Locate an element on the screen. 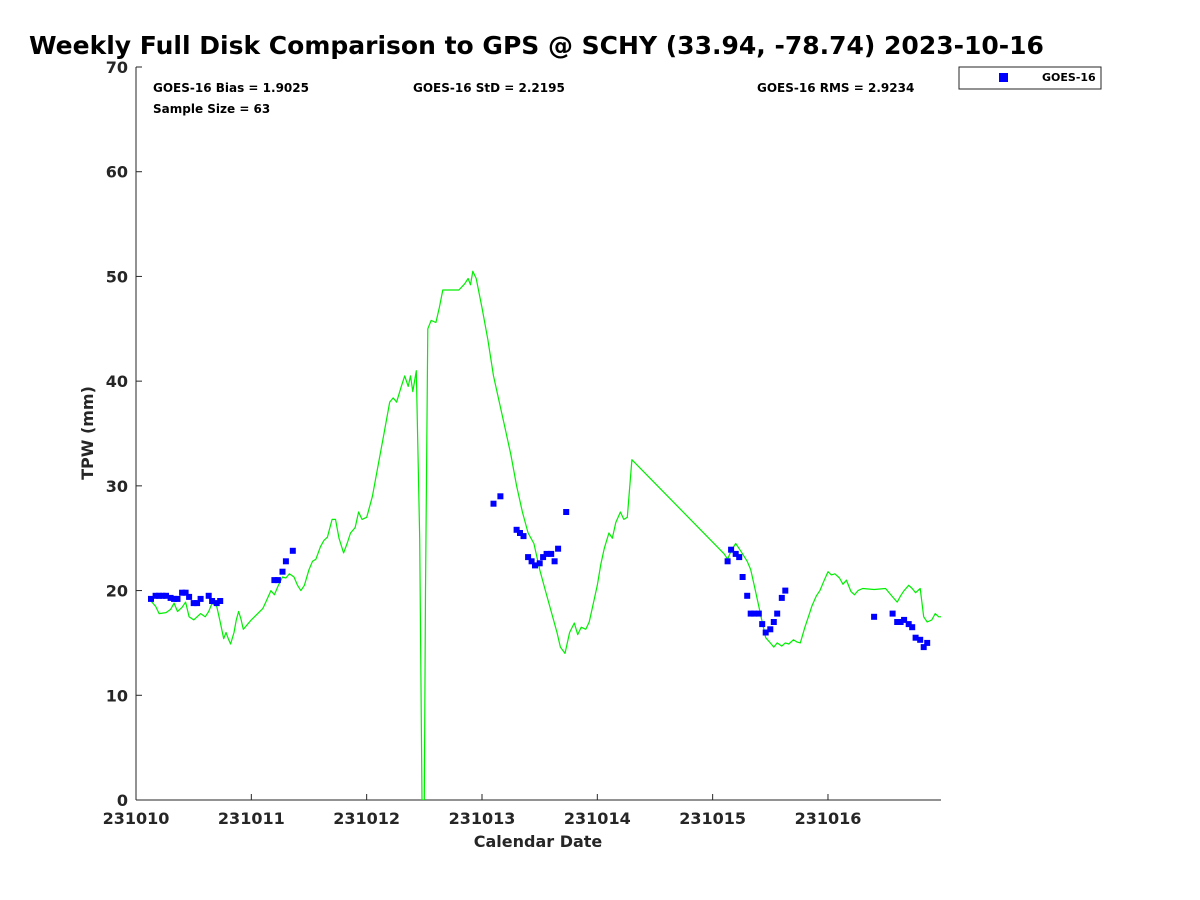 This screenshot has height=900, width=1200. y-tick-label: 70 is located at coordinates (117, 67).